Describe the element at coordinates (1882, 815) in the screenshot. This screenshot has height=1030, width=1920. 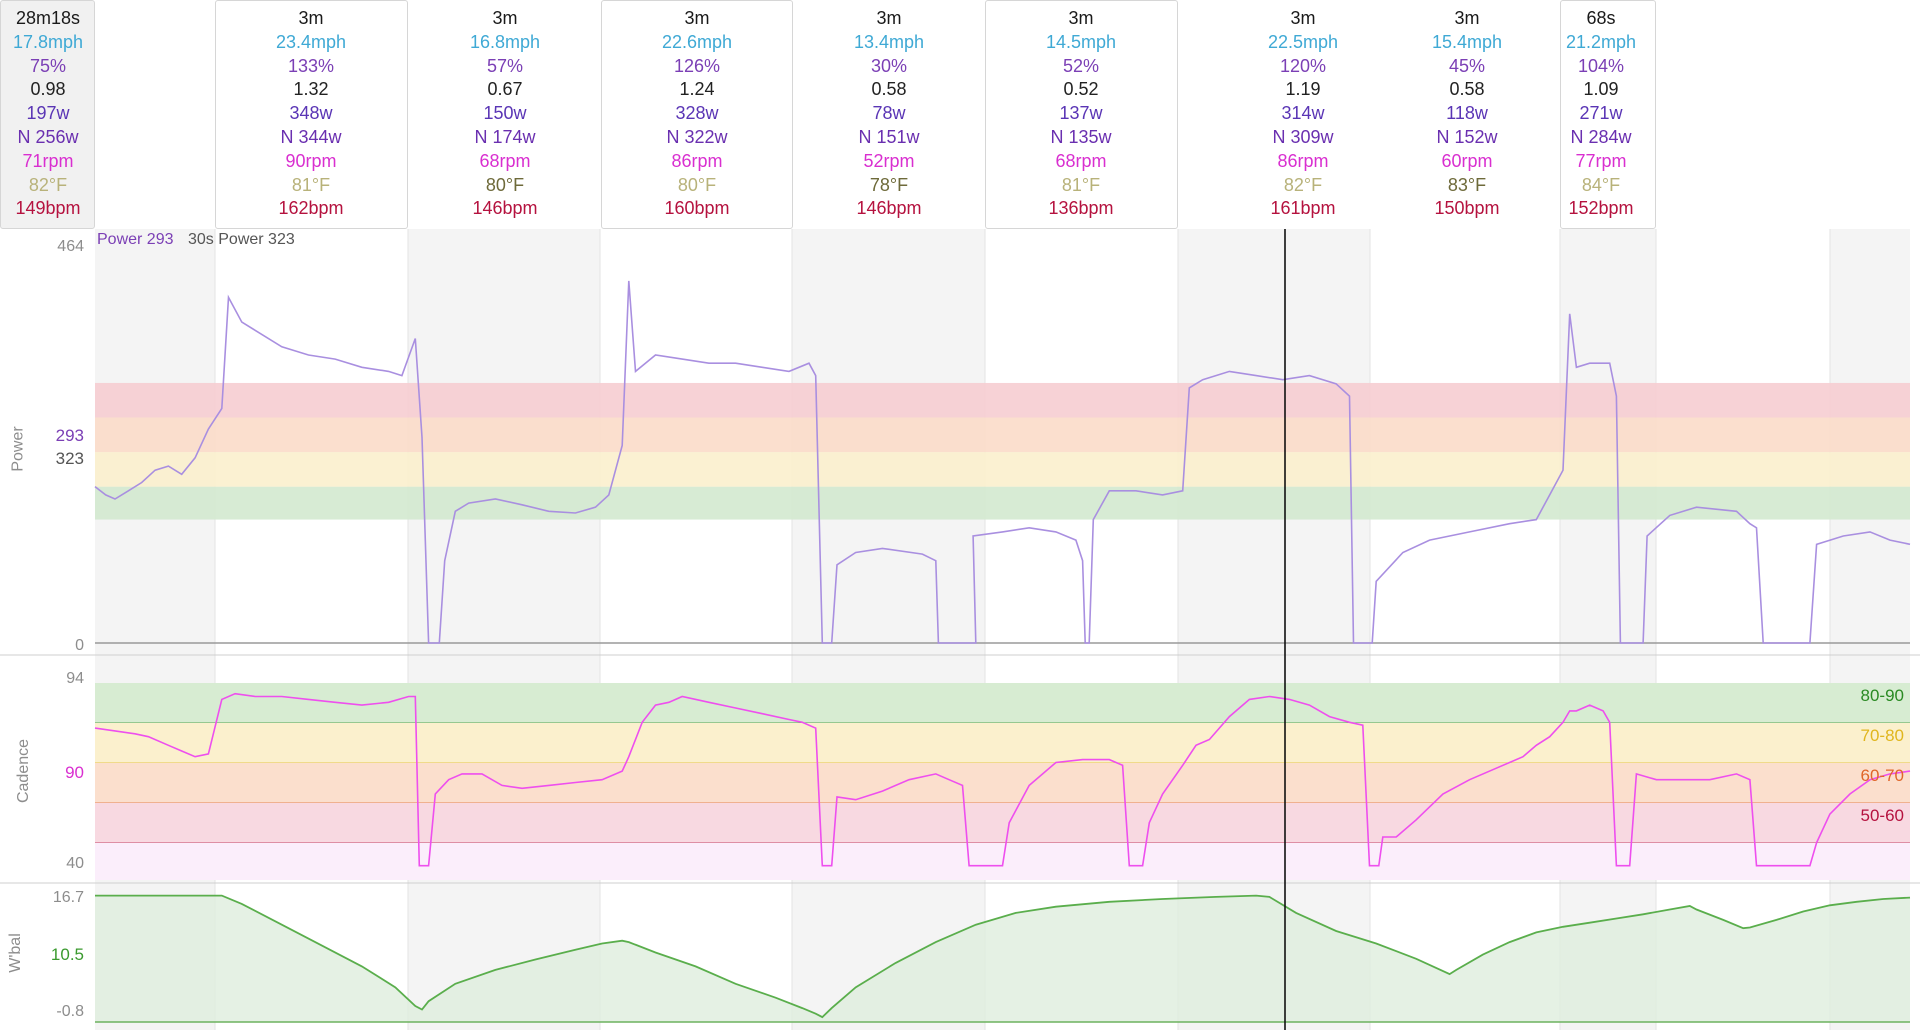
I see `cadence-zone-label-50-60: 50-60` at that location.